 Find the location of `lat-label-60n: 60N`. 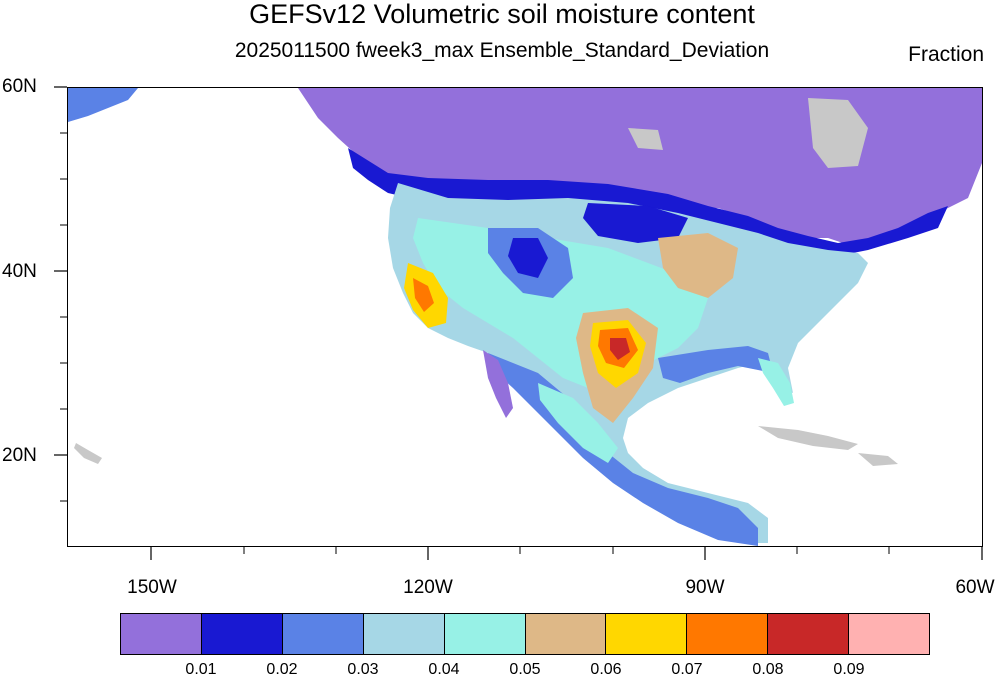

lat-label-60n: 60N is located at coordinates (19, 86).